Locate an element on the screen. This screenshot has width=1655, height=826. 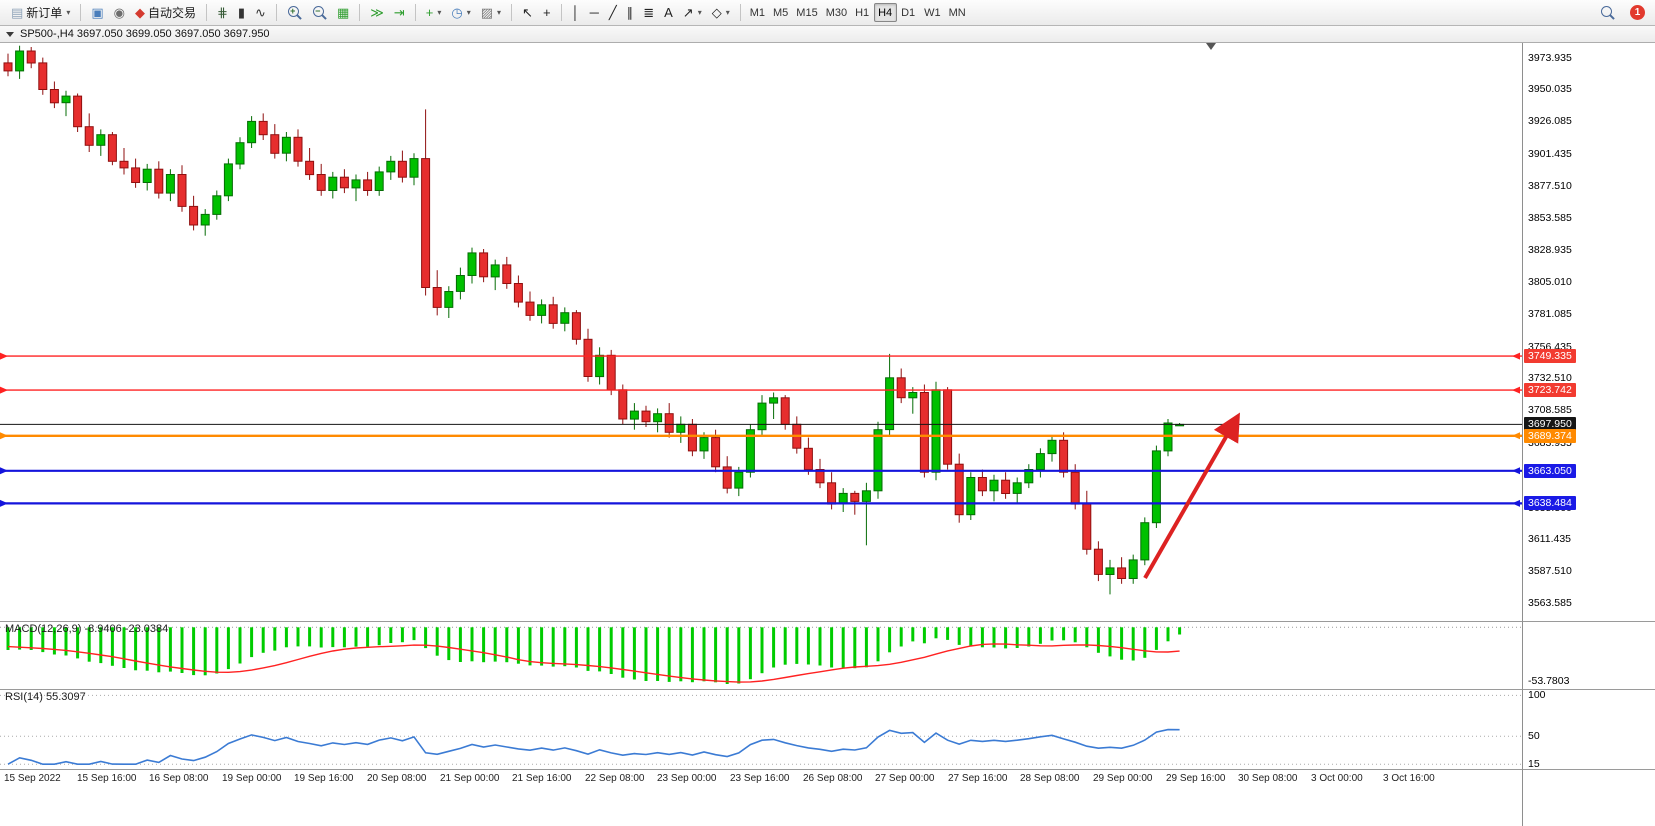
arrows-tool-icon: ↗ ▾ is located at coordinates (692, 12).